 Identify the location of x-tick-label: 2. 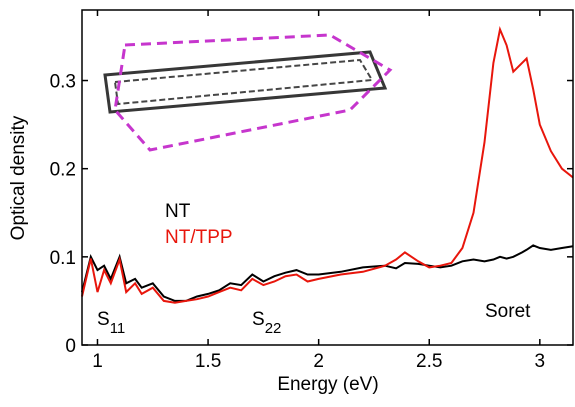
(318, 361).